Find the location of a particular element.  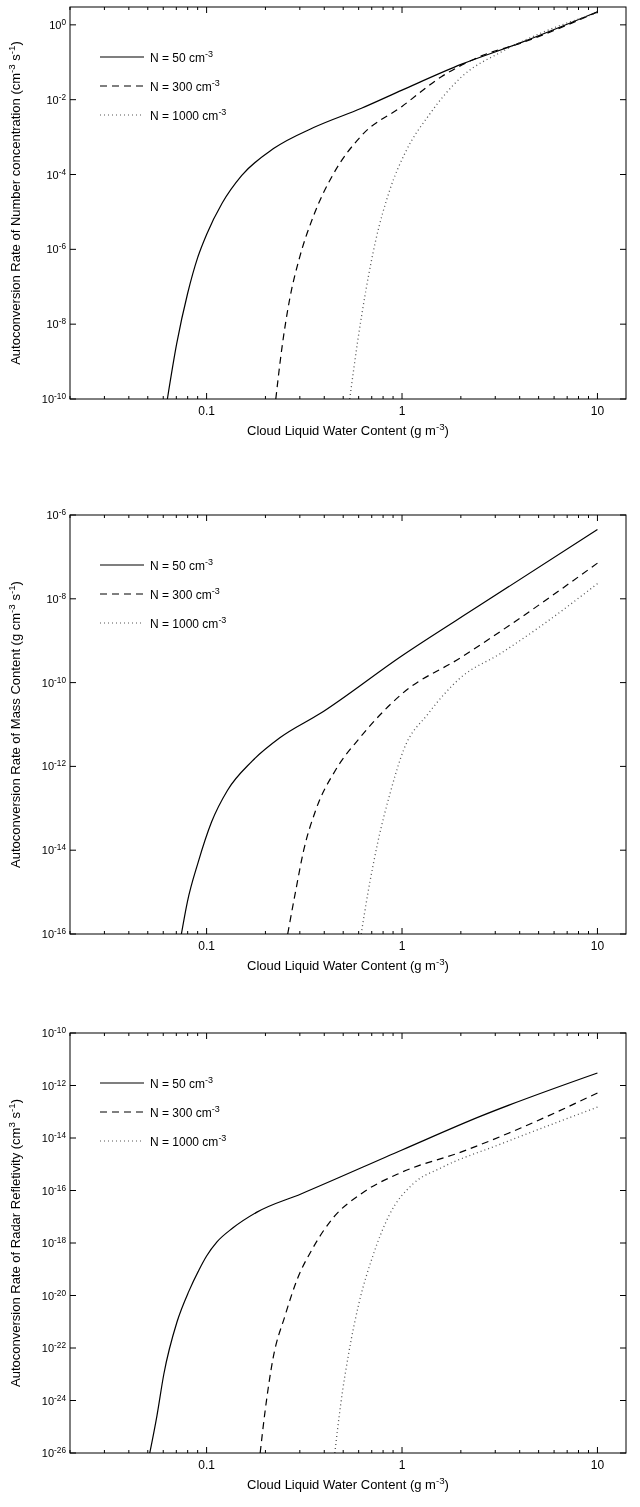

y-tick-label: 10$^{-4}$ is located at coordinates (56, 174).